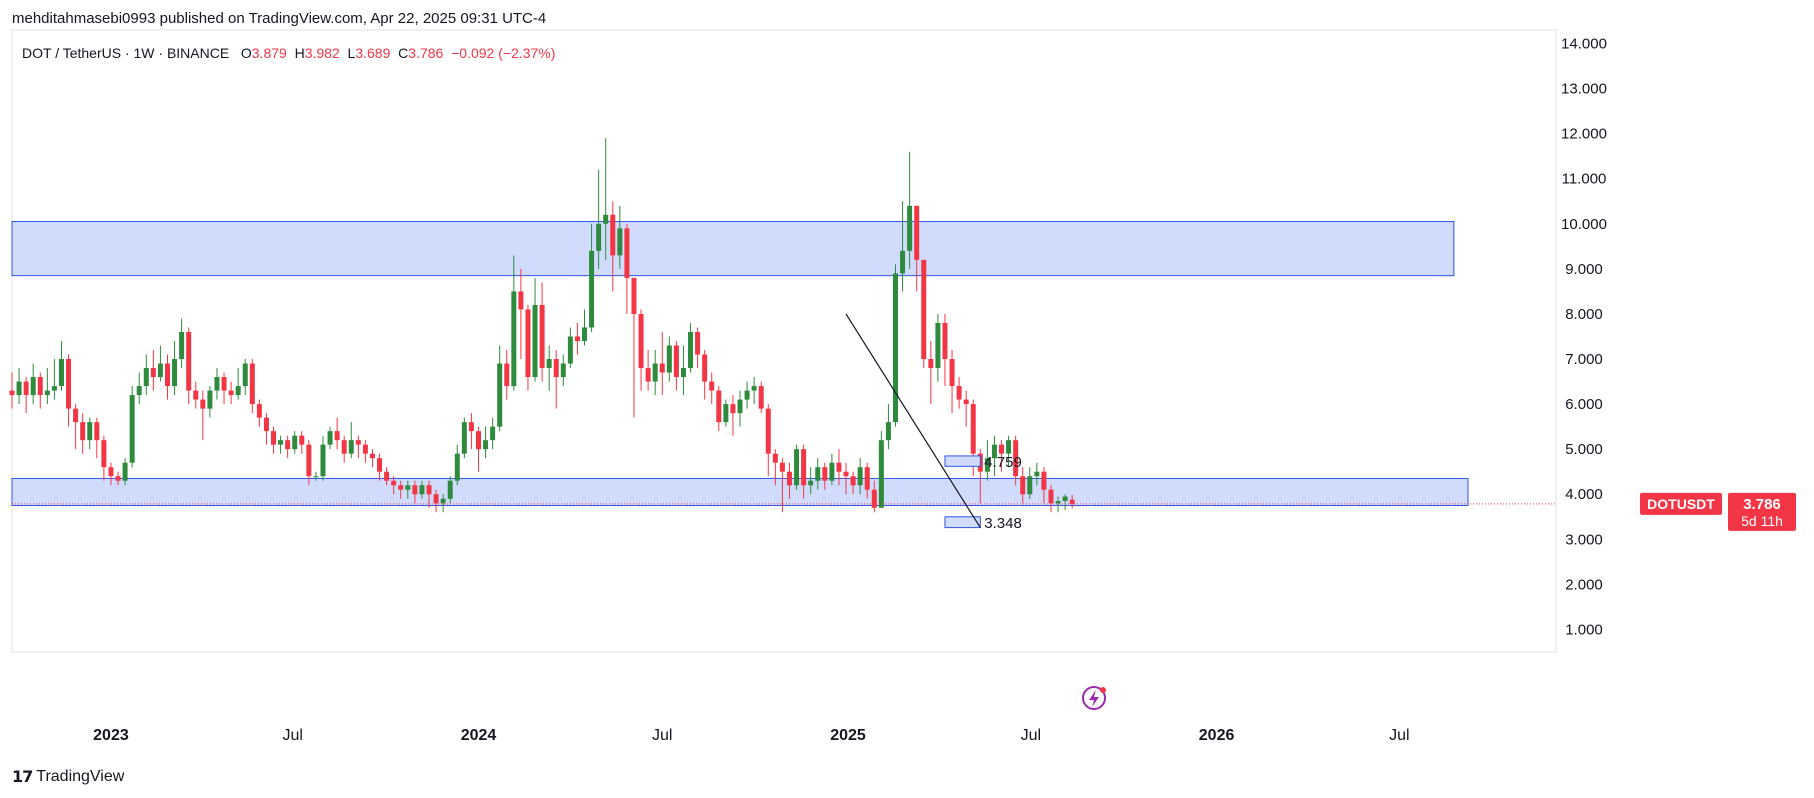  What do you see at coordinates (1584, 224) in the screenshot?
I see `y-tick-label: 10.000` at bounding box center [1584, 224].